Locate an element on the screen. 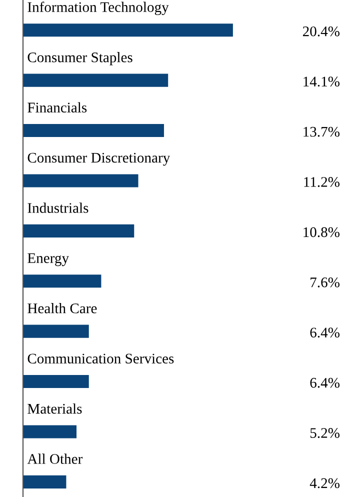 The image size is (360, 497). y-tick-label: Consumer Discretionary is located at coordinates (99, 159).